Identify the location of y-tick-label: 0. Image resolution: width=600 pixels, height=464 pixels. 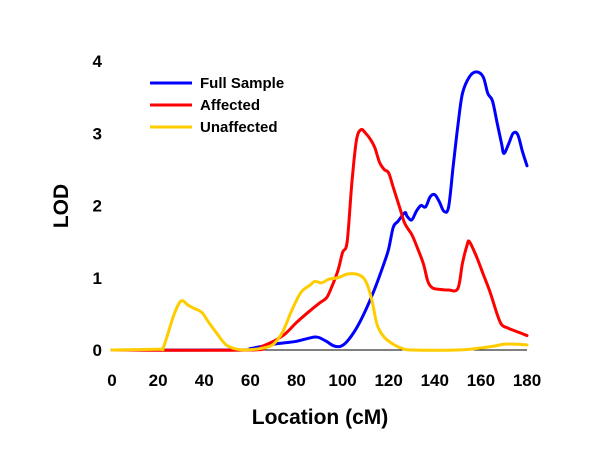
(97, 350).